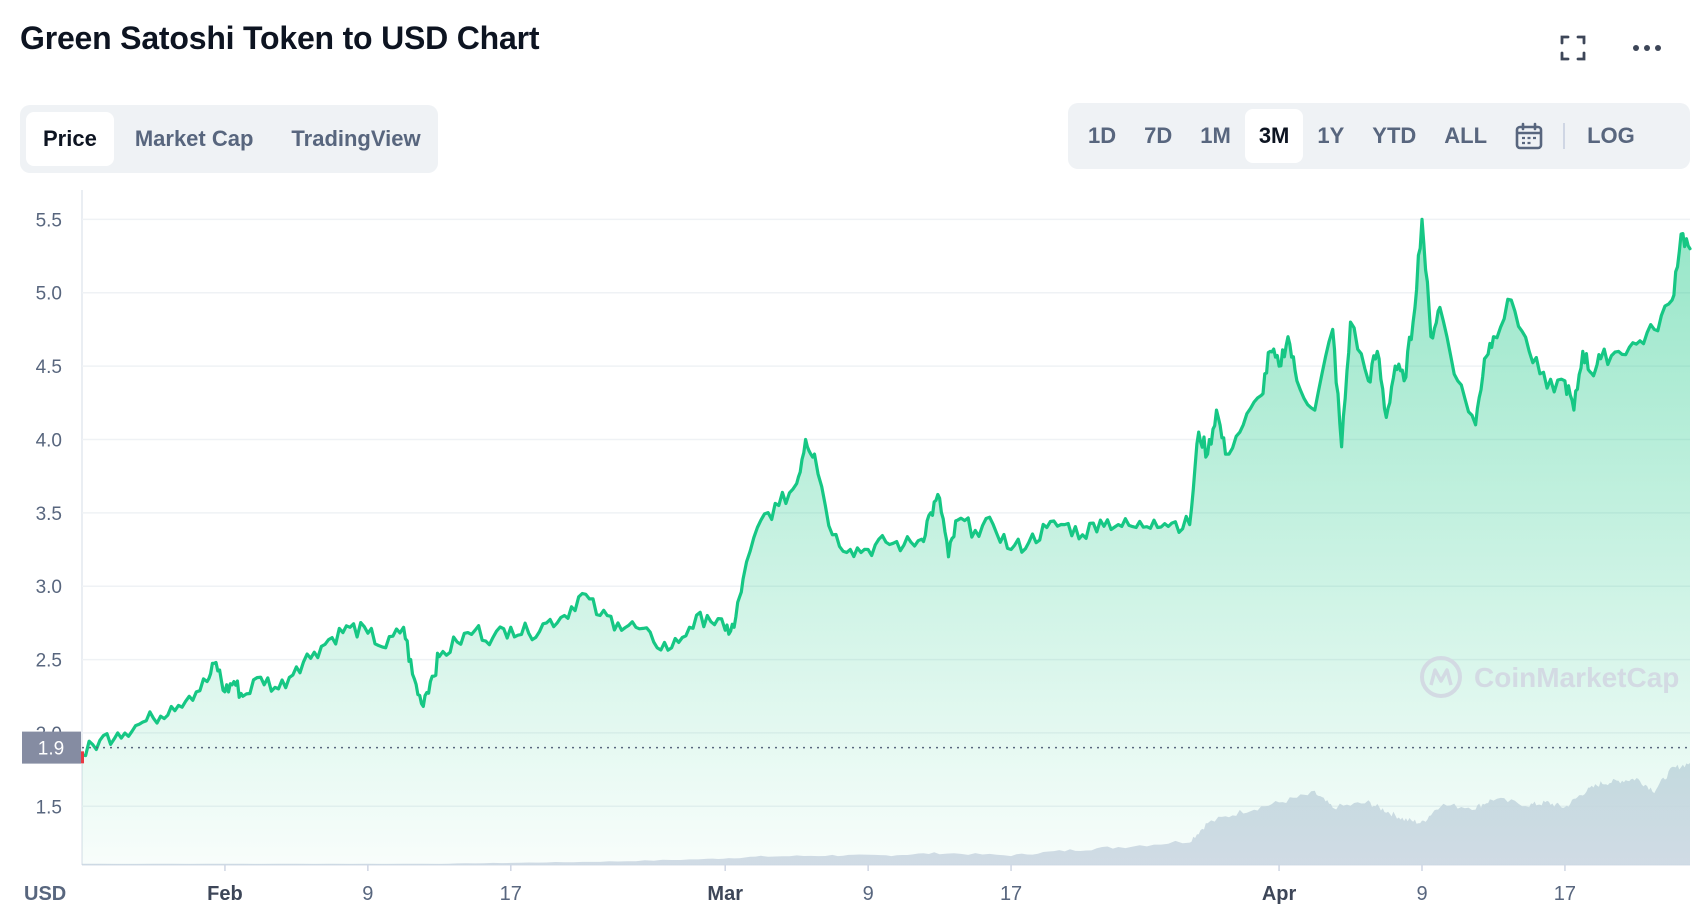  I want to click on range-ytd: YTD, so click(1394, 135).